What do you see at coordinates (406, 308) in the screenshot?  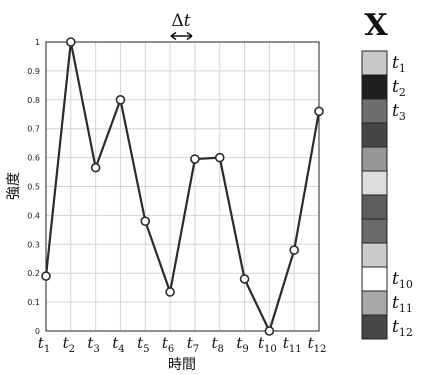 I see `vector-cell-label-subscript: 11` at bounding box center [406, 308].